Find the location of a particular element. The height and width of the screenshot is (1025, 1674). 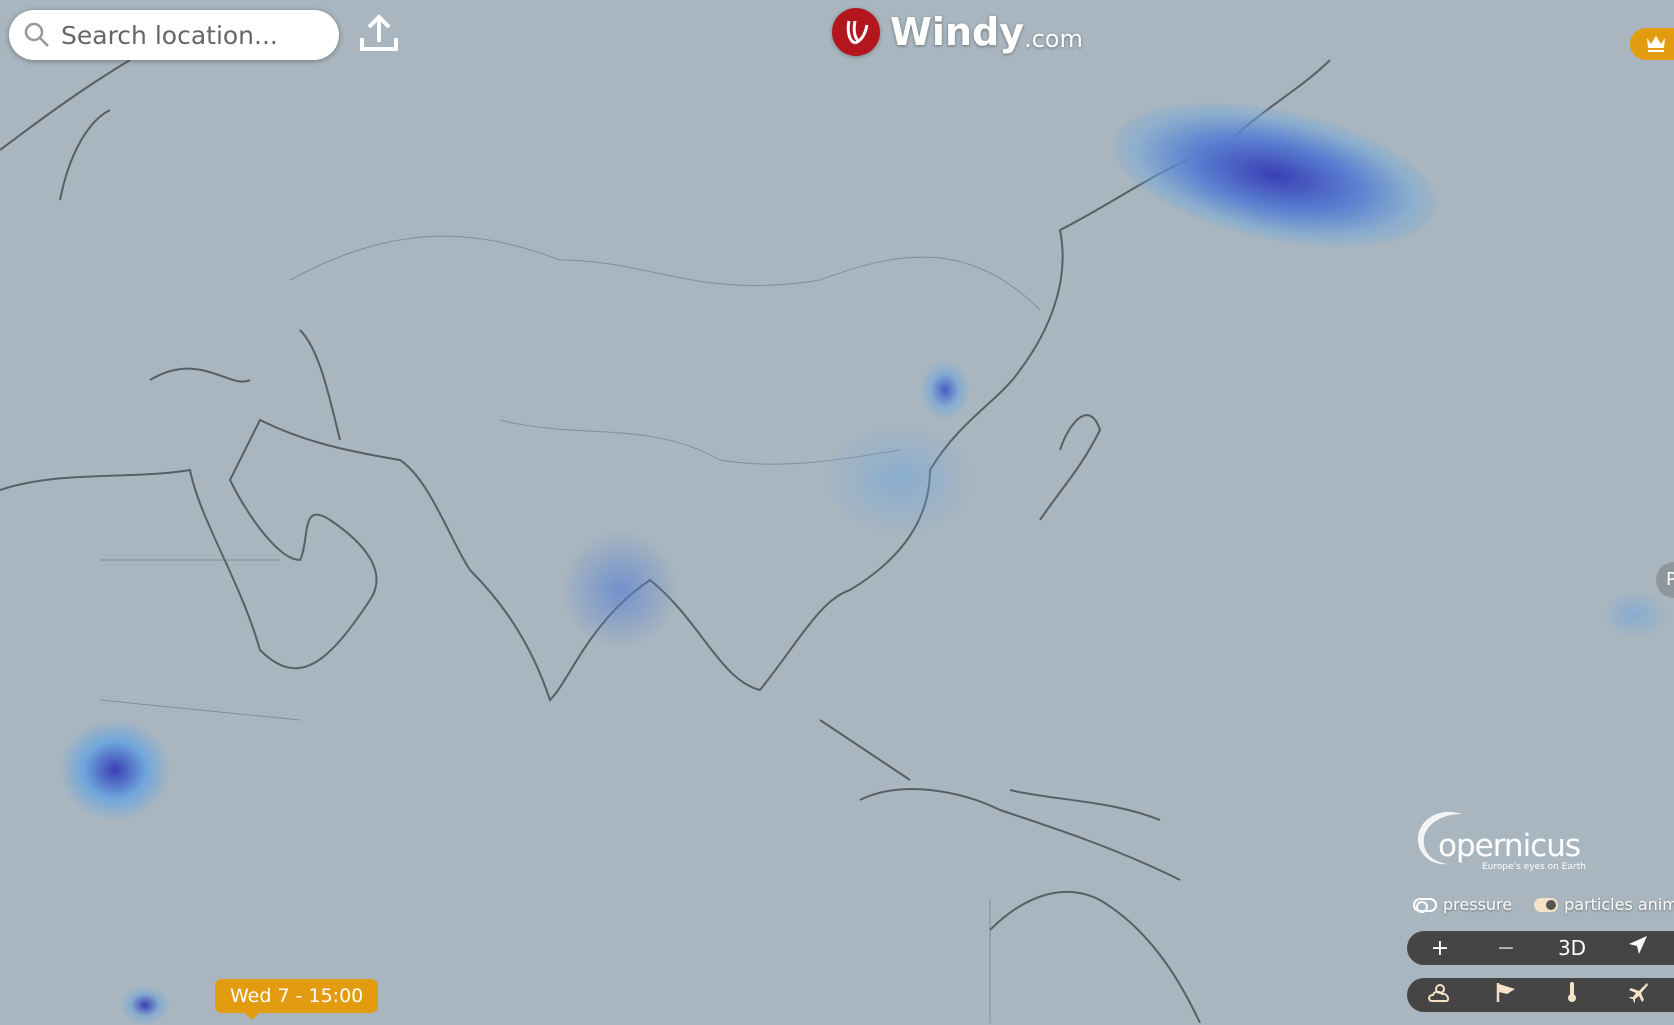

upload-icon is located at coordinates (379, 33).